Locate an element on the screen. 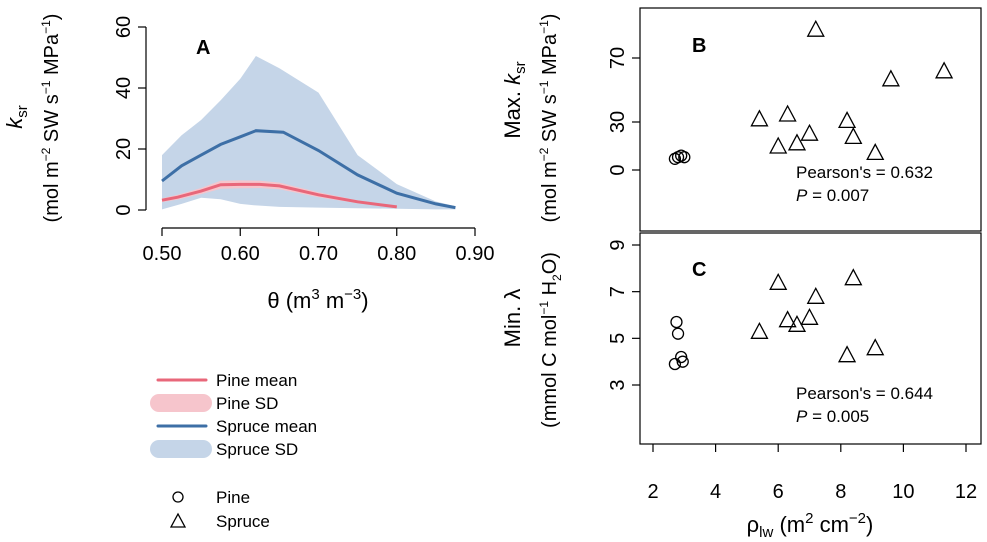 The width and height of the screenshot is (987, 542). legend-marker-label: Spruce is located at coordinates (243, 521).